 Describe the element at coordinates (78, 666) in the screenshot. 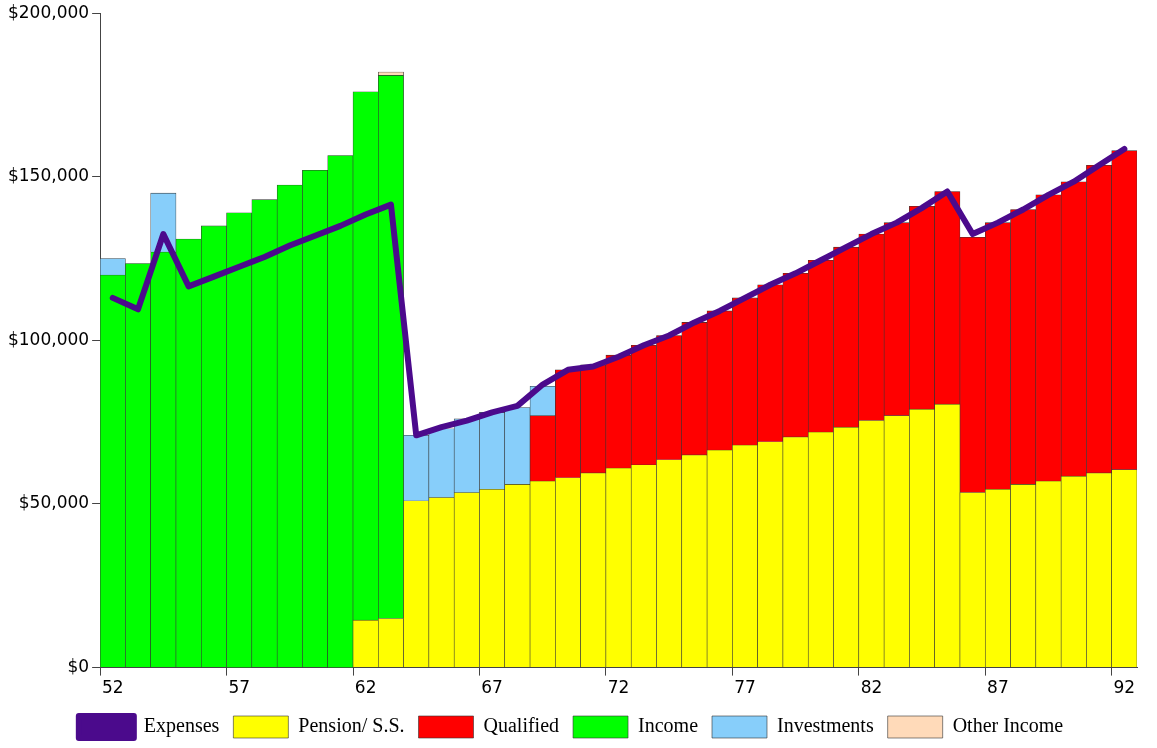

I see `y-tick-label: $0` at that location.